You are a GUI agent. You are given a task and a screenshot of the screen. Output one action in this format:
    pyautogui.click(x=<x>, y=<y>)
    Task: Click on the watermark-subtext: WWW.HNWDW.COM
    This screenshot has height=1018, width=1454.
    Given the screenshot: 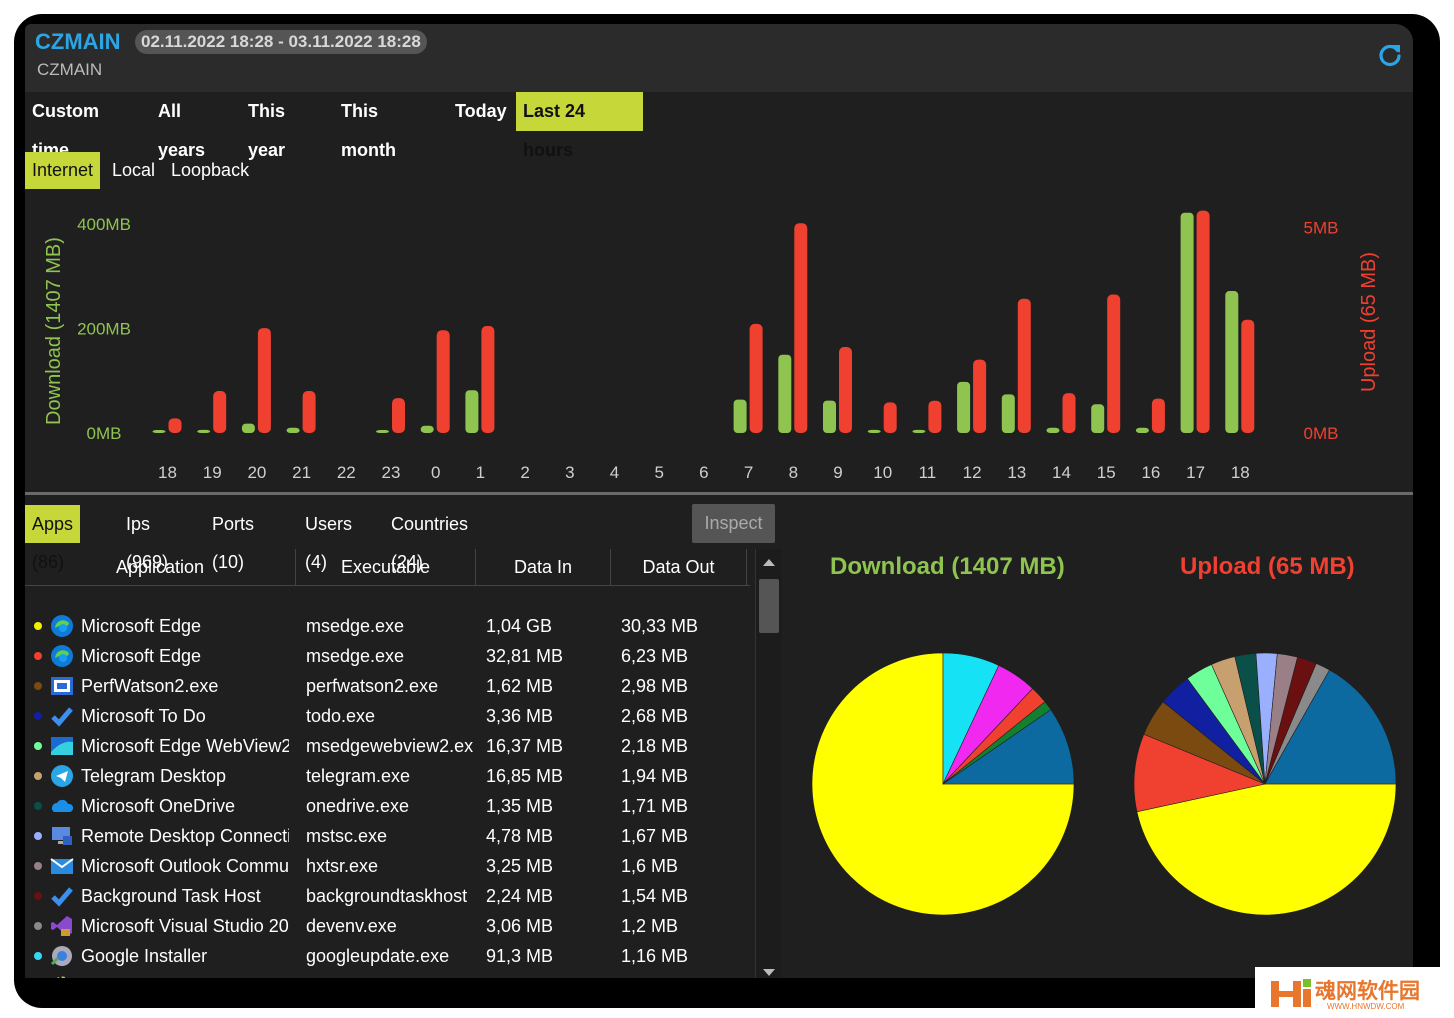 What is the action you would take?
    pyautogui.click(x=1366, y=1006)
    